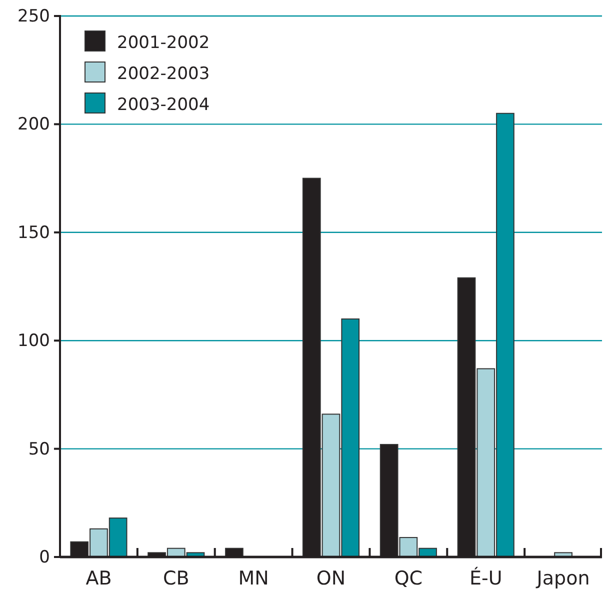 This screenshot has height=596, width=605. I want to click on y-tick-label: 50, so click(39, 449).